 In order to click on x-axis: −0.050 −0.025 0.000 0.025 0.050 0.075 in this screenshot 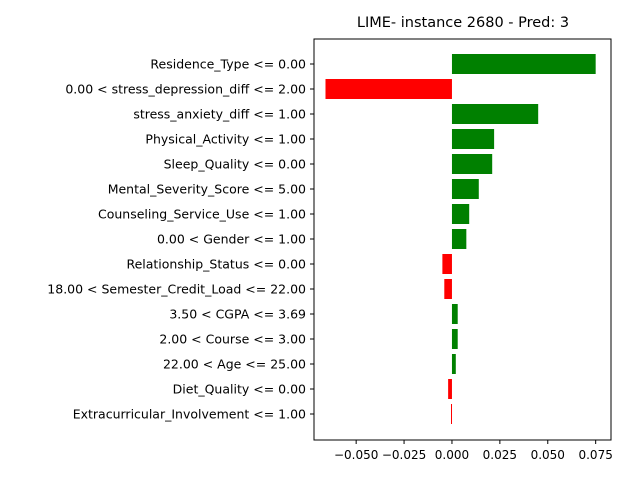, I will do `click(473, 451)`.